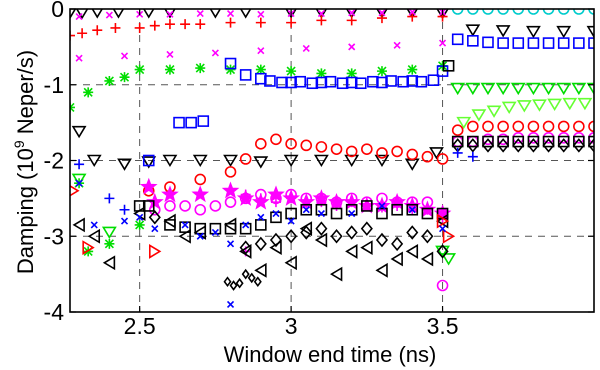 Image resolution: width=600 pixels, height=370 pixels. Describe the element at coordinates (54, 312) in the screenshot. I see `y-tick-label: -4` at that location.